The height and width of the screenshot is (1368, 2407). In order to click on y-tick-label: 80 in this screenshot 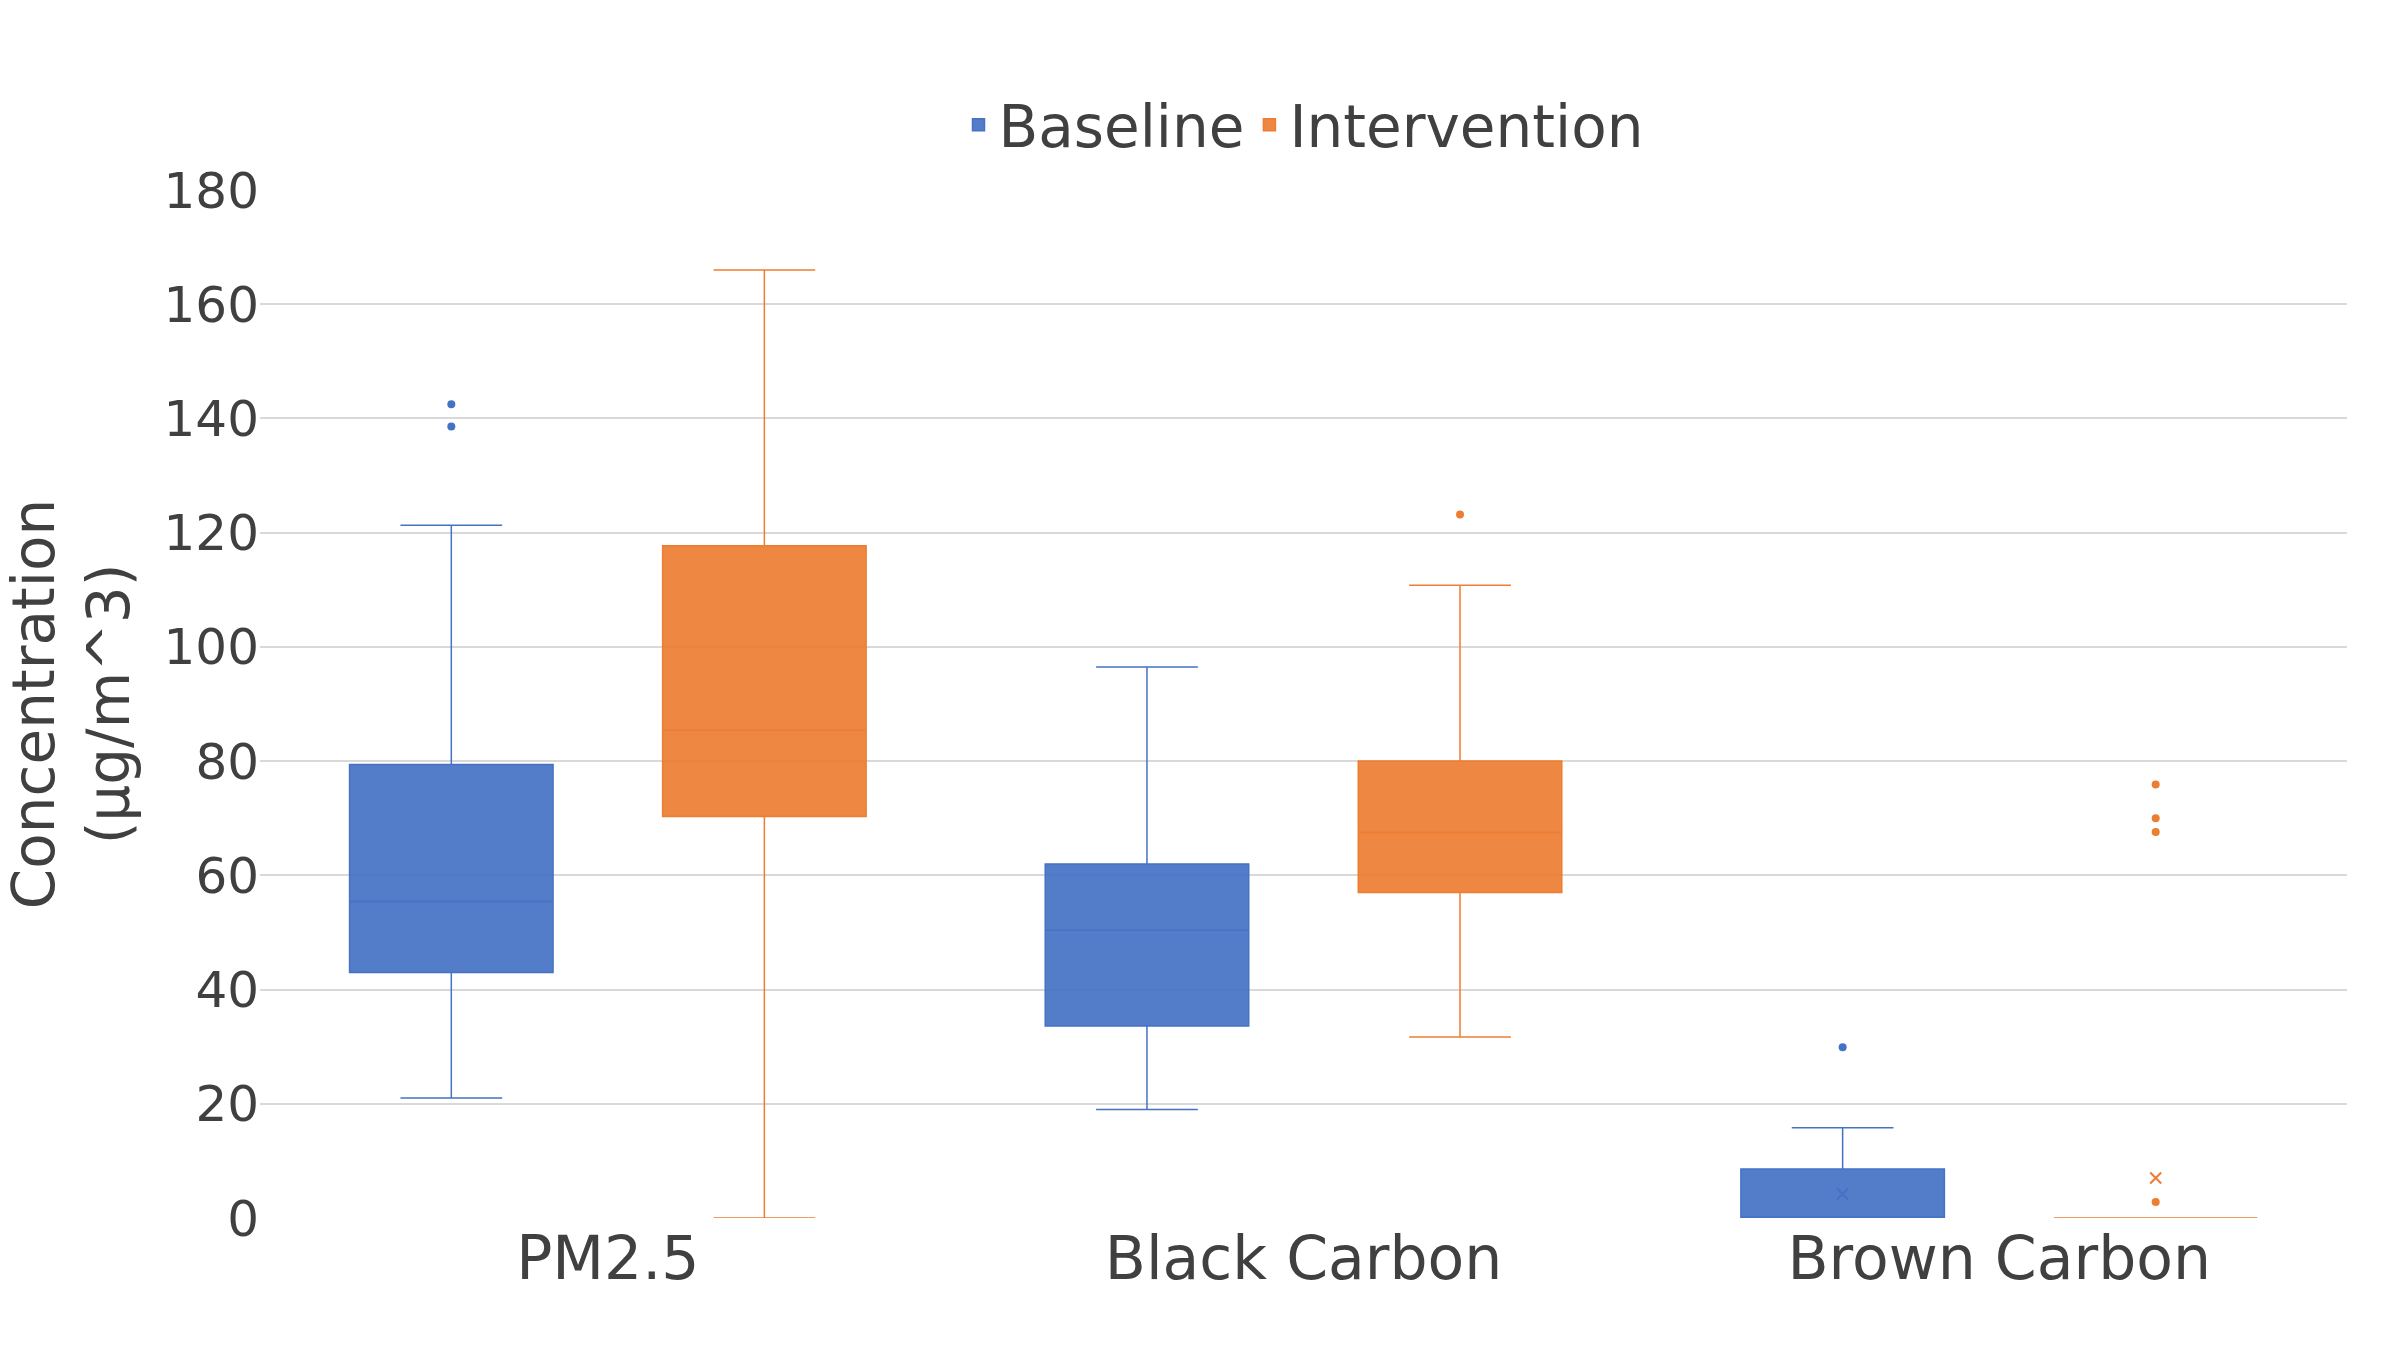, I will do `click(227, 761)`.